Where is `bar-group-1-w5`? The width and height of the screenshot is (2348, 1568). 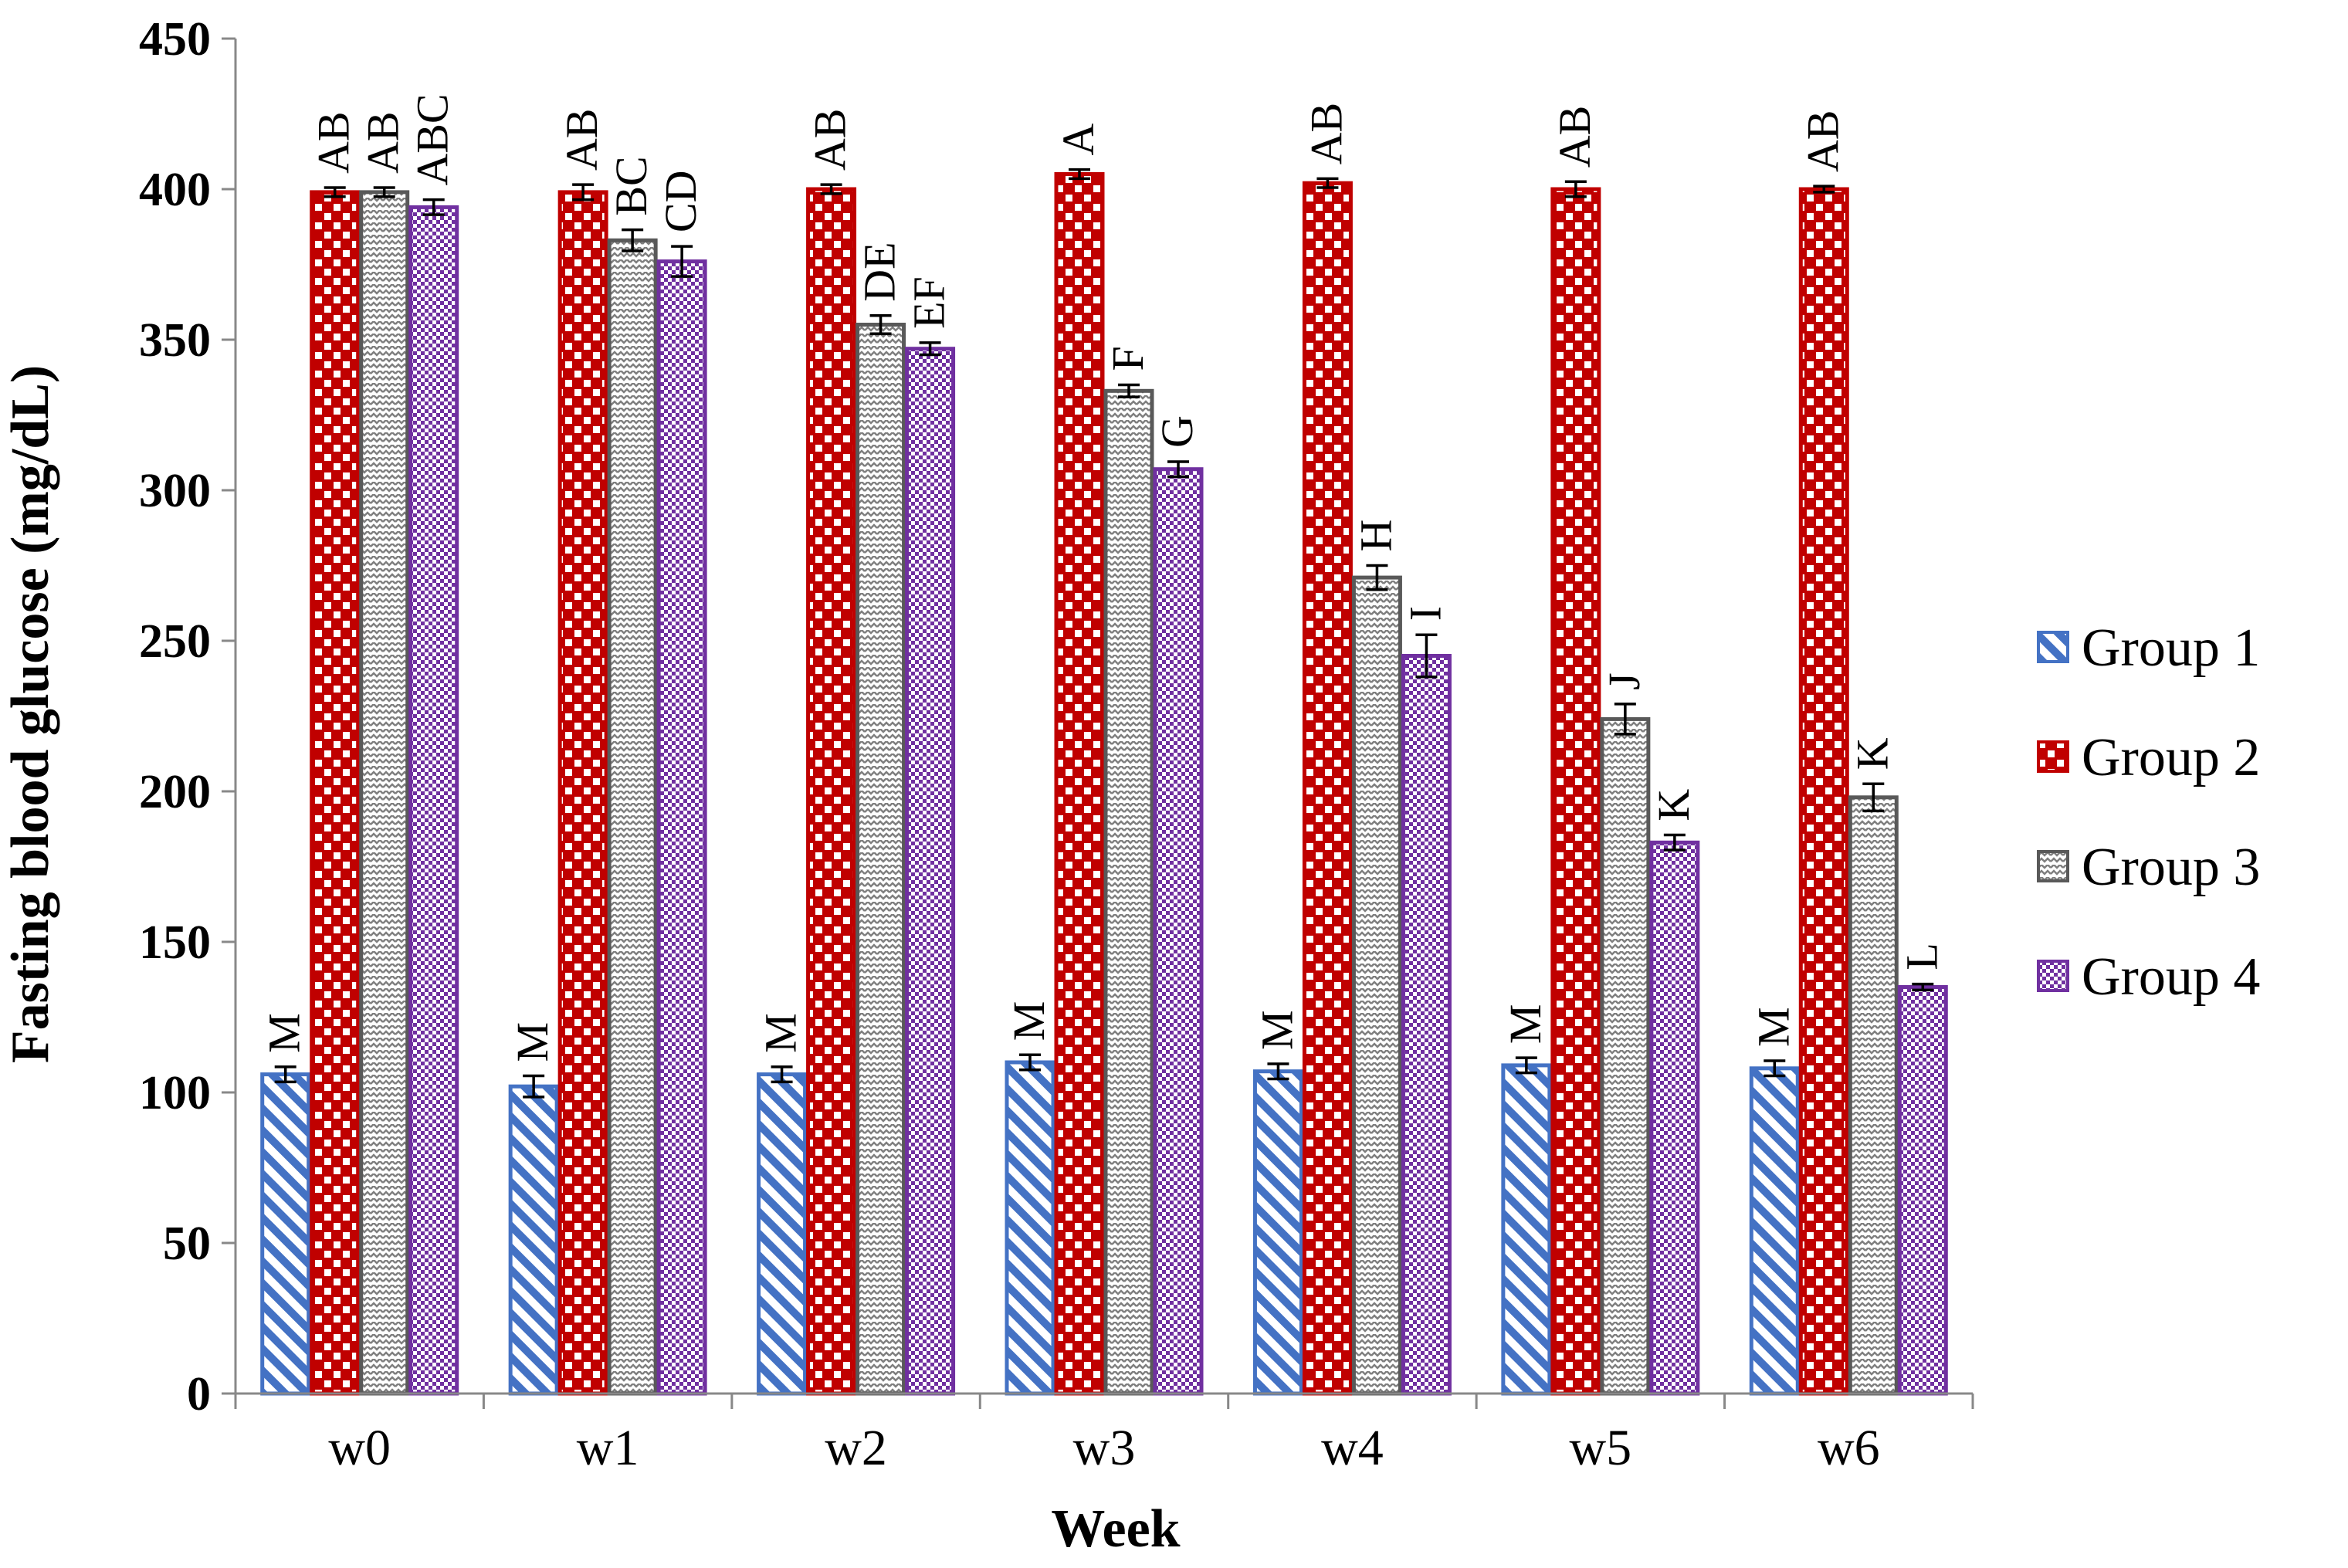 bar-group-1-w5 is located at coordinates (1526, 1229).